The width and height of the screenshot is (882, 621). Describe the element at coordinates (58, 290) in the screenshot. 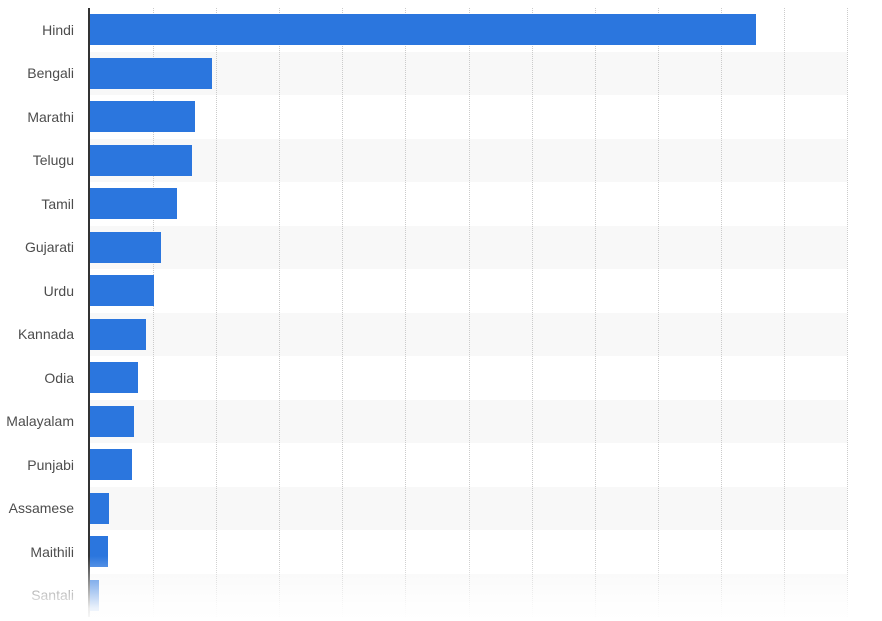

I see `category-label: Urdu` at that location.